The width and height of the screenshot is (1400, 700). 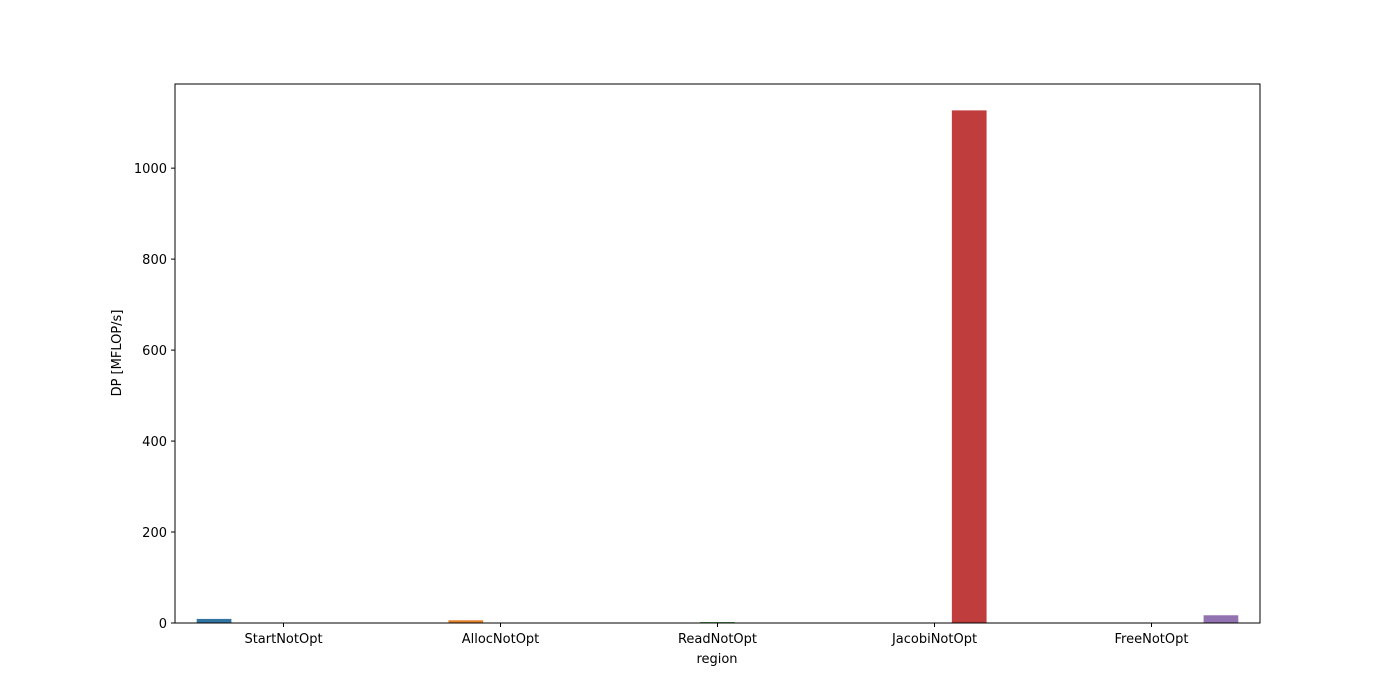 I want to click on x-tick-label: JacobiNotOpt, so click(x=934, y=639).